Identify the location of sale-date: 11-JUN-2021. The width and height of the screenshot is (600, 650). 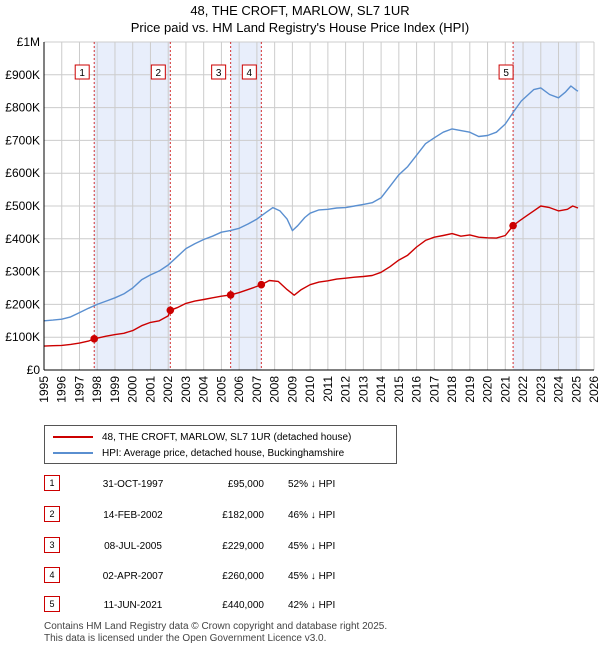
(133, 605).